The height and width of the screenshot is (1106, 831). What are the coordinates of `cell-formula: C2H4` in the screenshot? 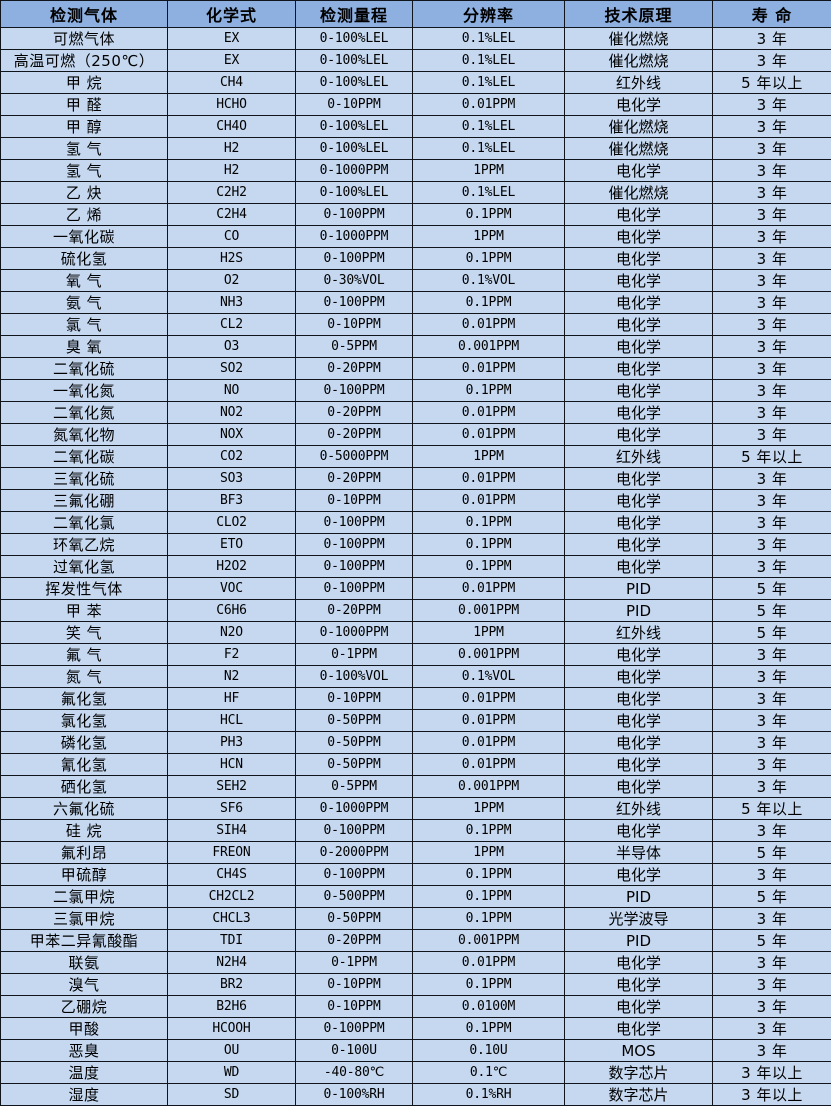 It's located at (232, 215).